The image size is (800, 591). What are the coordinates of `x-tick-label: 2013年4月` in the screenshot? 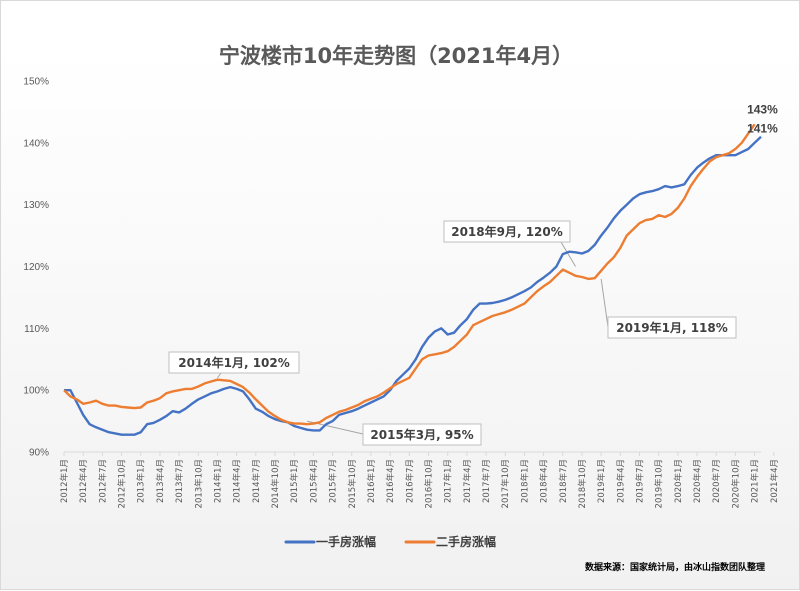 It's located at (160, 481).